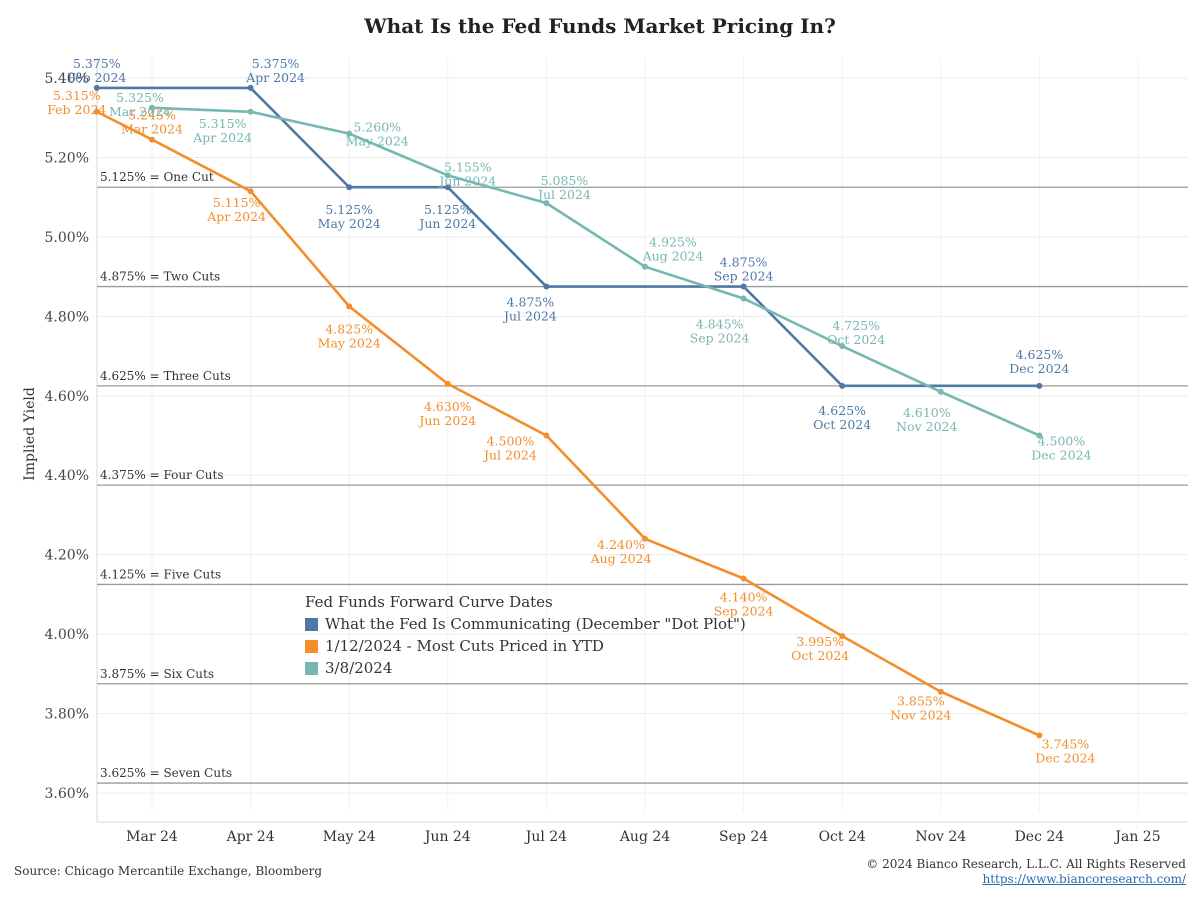 Image resolution: width=1200 pixels, height=900 pixels. Describe the element at coordinates (67, 476) in the screenshot. I see `y-tick-label: 4.40%` at that location.